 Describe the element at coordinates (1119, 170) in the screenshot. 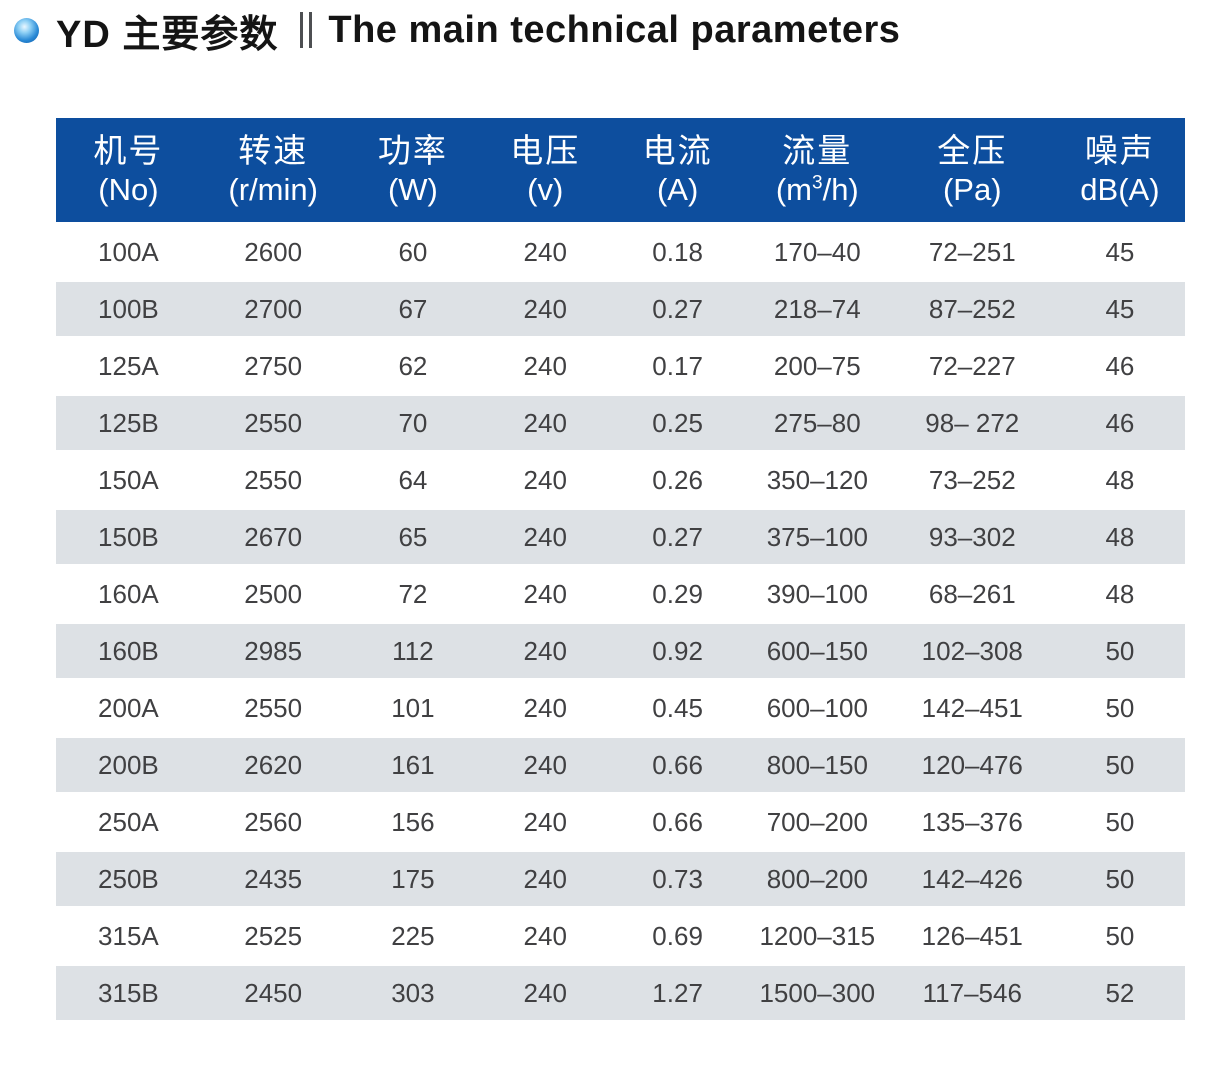

I see `col-header-noise: 噪声 dB(A)` at that location.